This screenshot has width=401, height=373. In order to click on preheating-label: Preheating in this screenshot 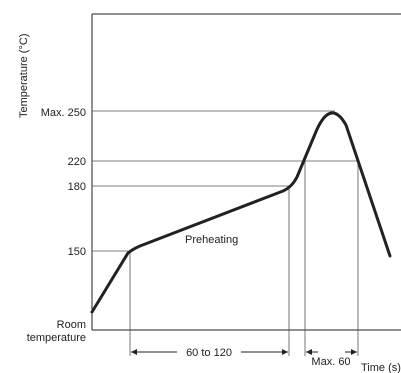, I will do `click(211, 240)`.